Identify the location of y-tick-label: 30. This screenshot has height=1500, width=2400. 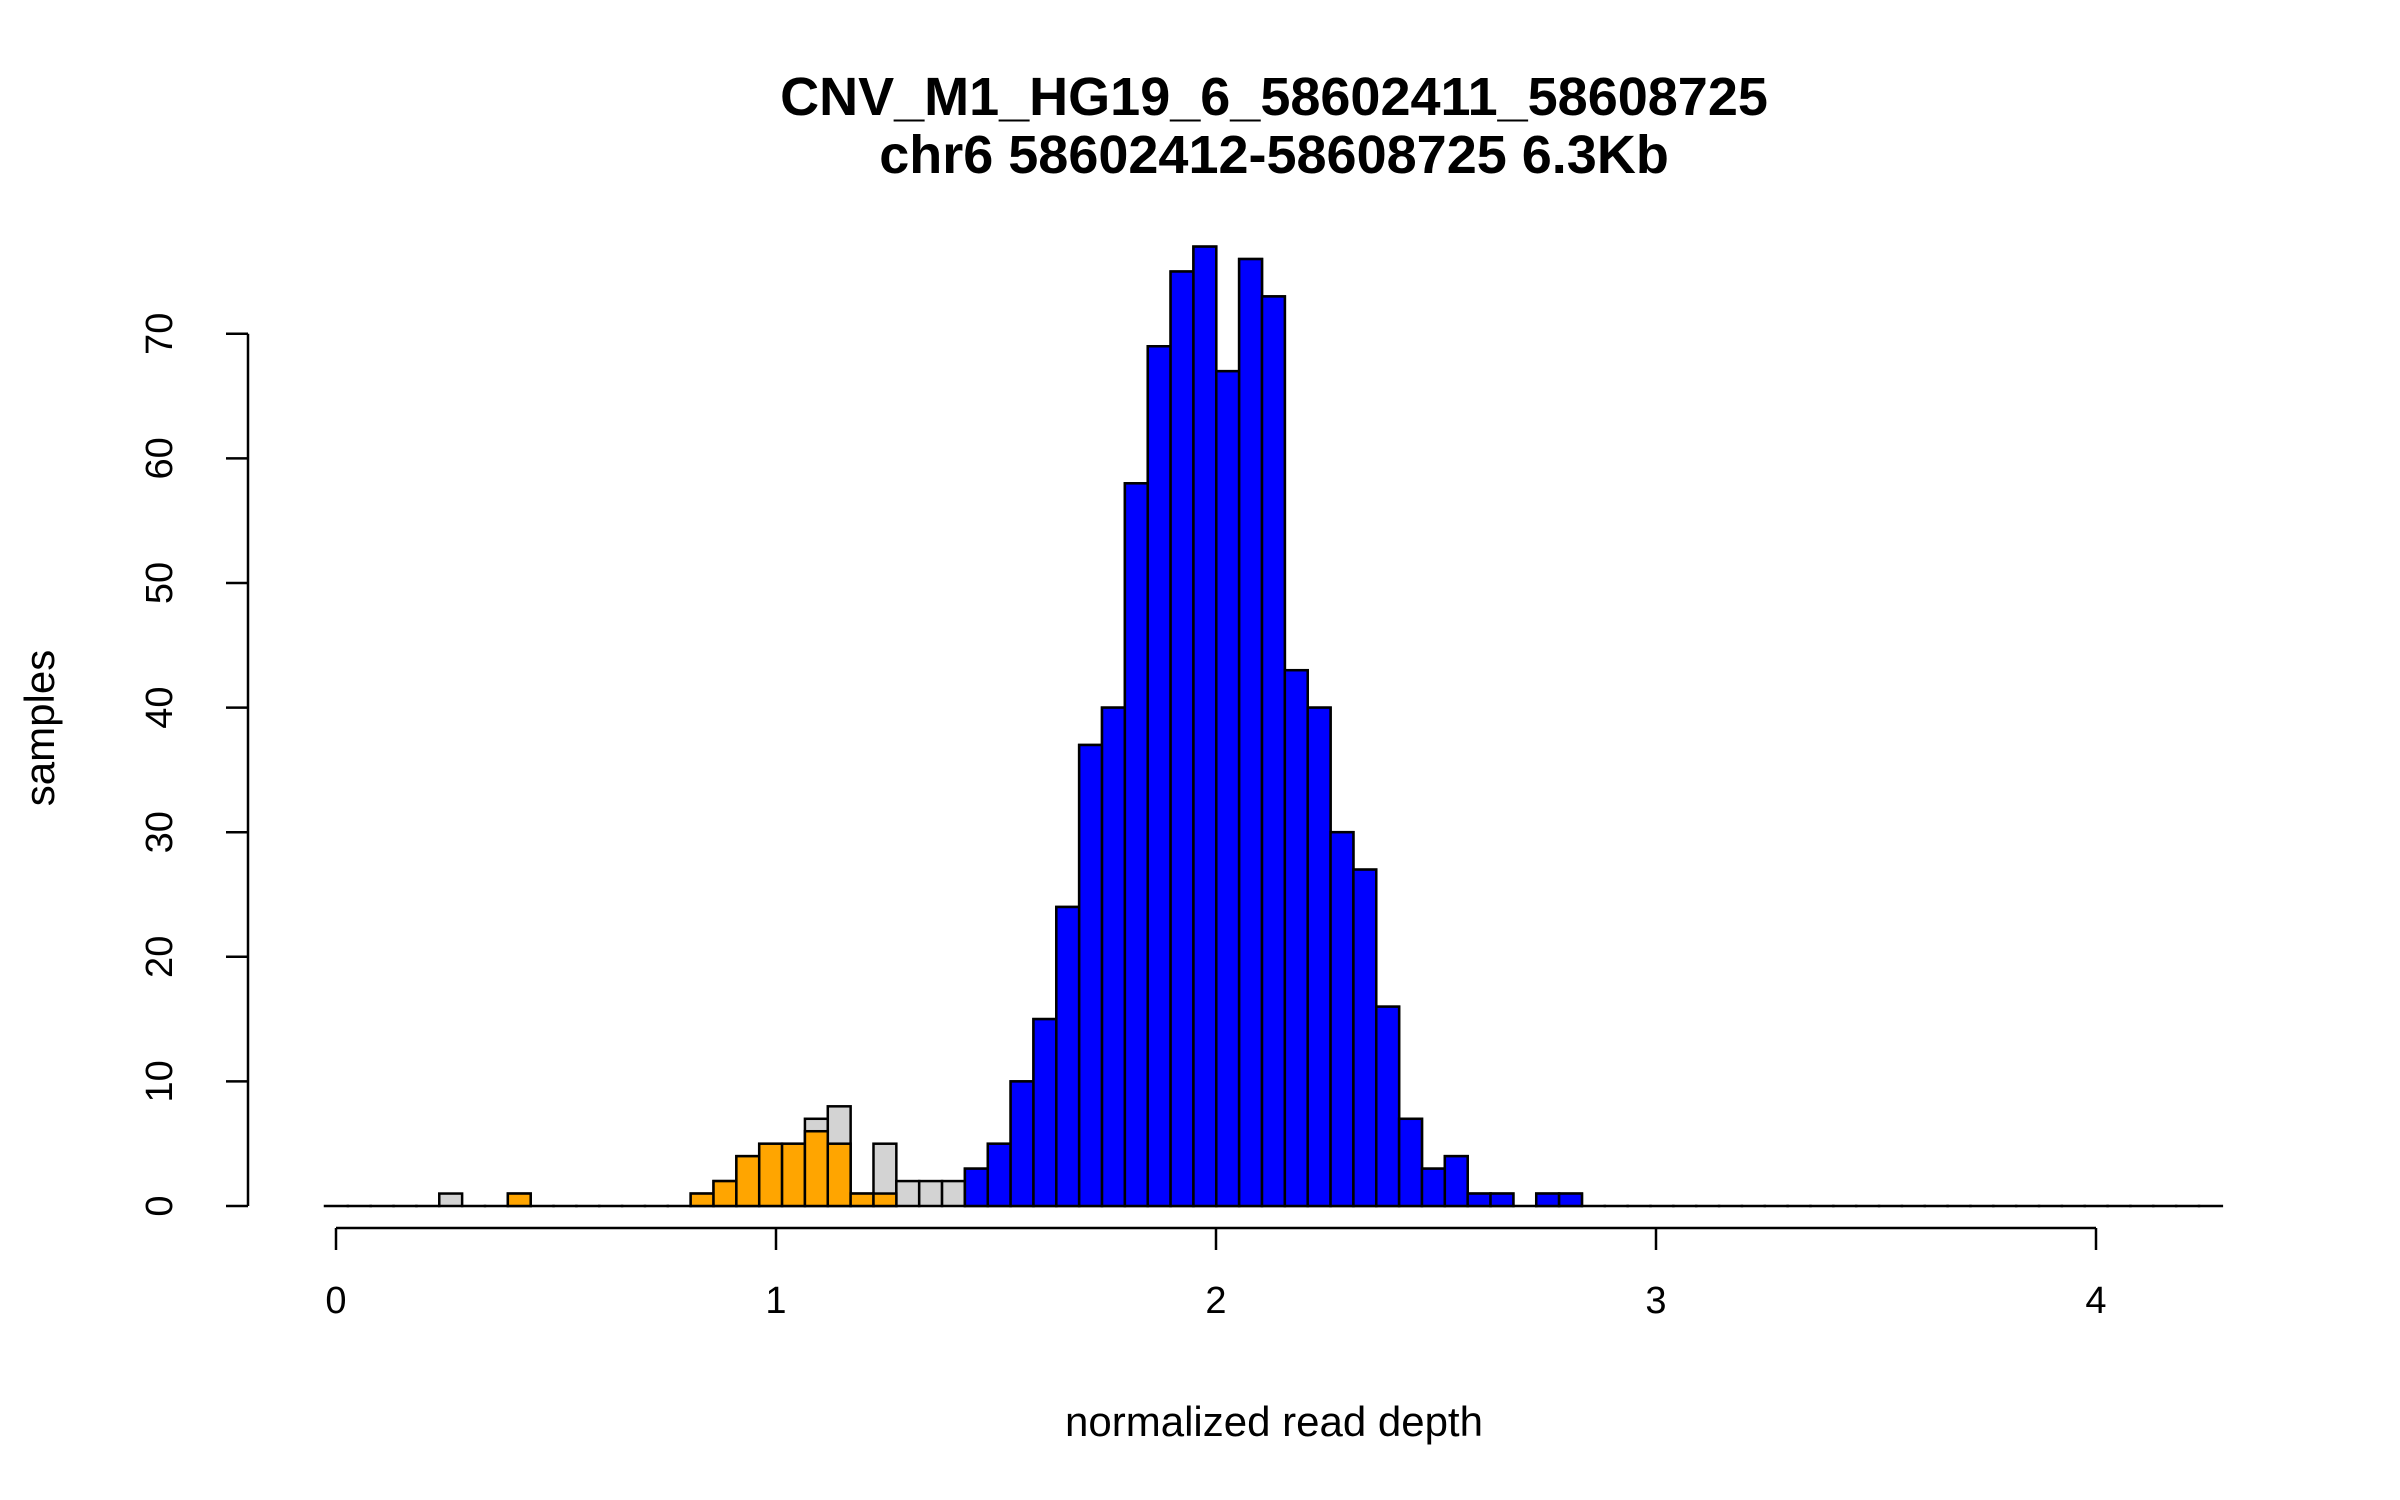
(160, 832).